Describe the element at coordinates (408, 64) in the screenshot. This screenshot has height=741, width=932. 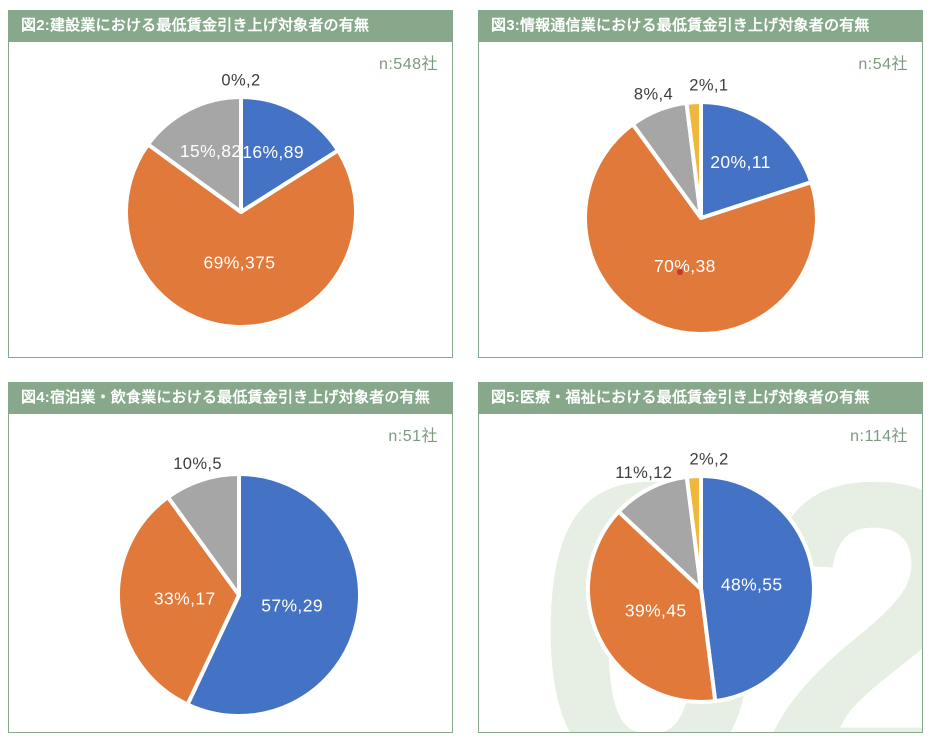
I see `sample-size-label: n:548社` at that location.